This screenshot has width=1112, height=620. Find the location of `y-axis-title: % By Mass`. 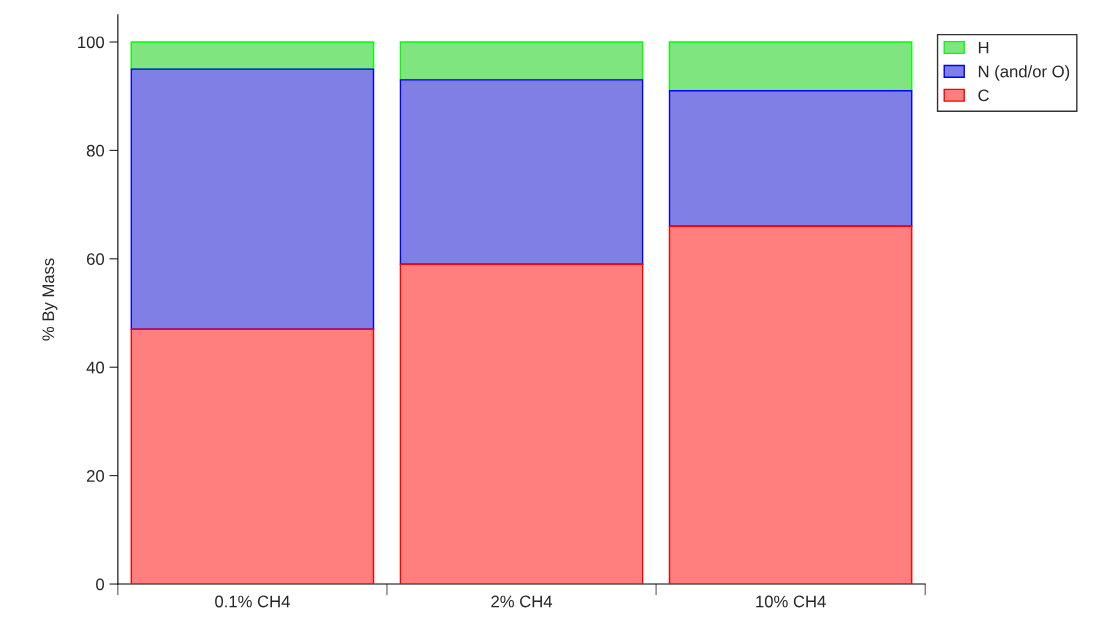

y-axis-title: % By Mass is located at coordinates (50, 299).